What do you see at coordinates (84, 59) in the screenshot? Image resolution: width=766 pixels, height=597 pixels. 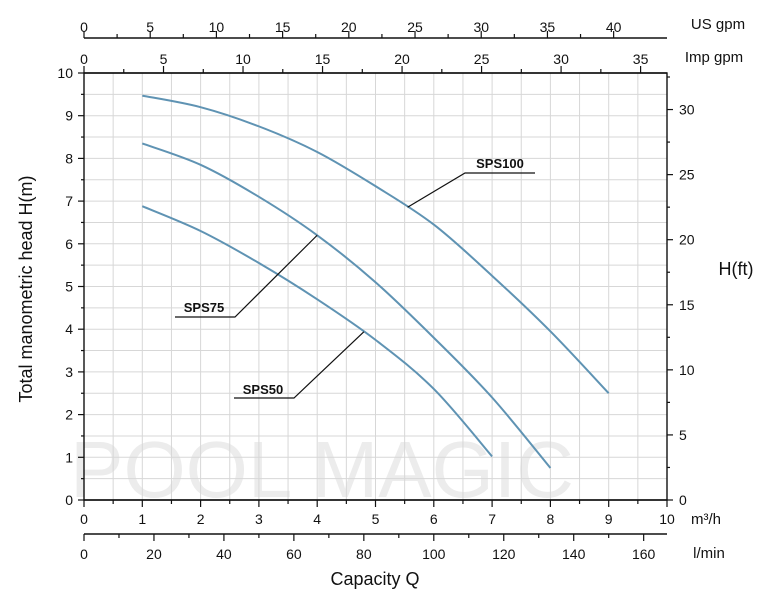 I see `top_imp-tick-label: 0` at bounding box center [84, 59].